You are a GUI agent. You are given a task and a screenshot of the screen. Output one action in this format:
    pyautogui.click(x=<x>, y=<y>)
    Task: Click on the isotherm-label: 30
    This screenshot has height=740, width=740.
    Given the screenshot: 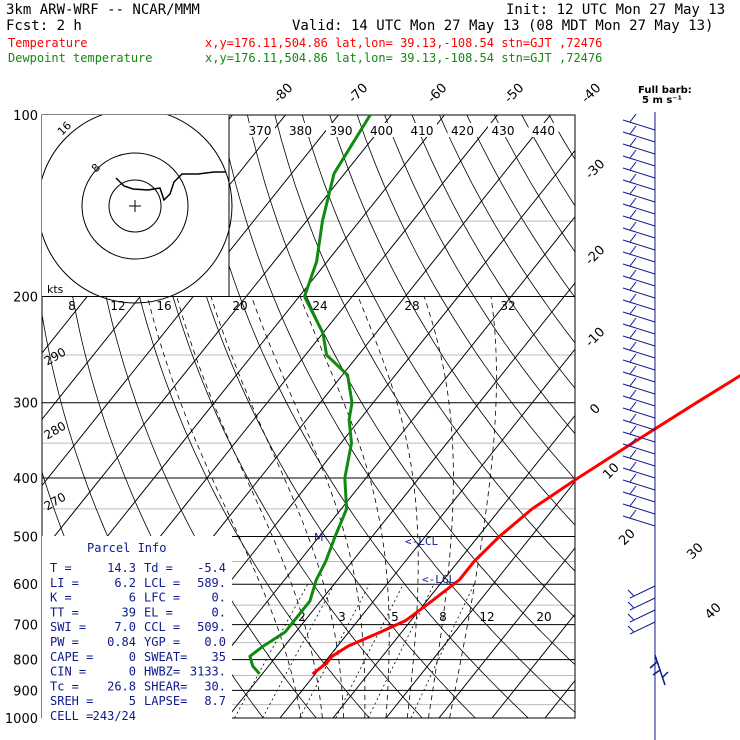 What is the action you would take?
    pyautogui.click(x=695, y=551)
    